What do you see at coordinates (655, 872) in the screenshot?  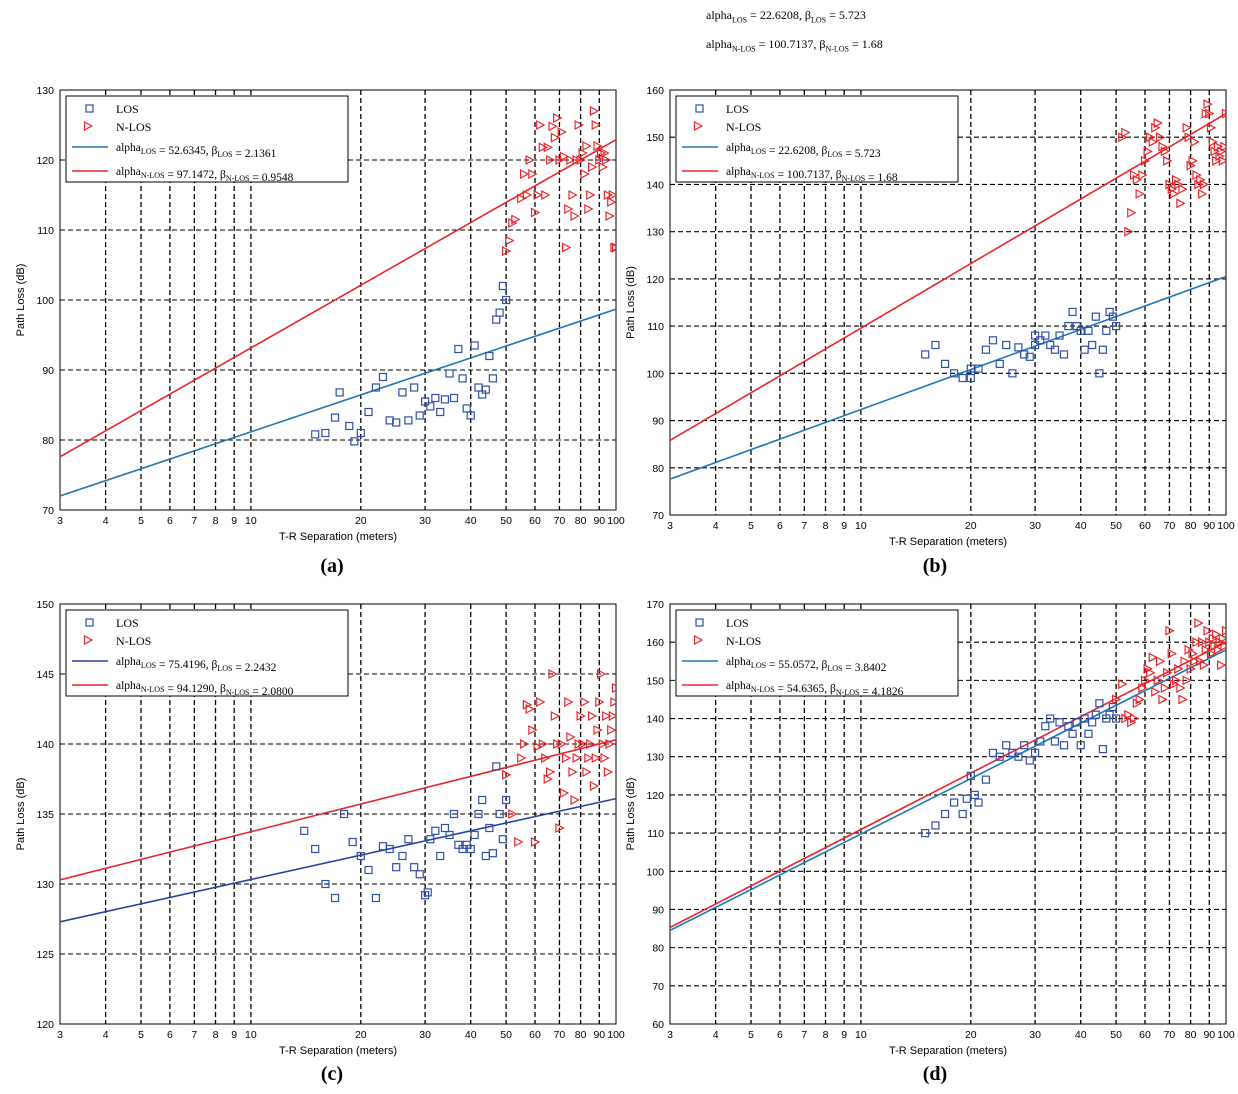 I see `y-tick-label: 100` at bounding box center [655, 872].